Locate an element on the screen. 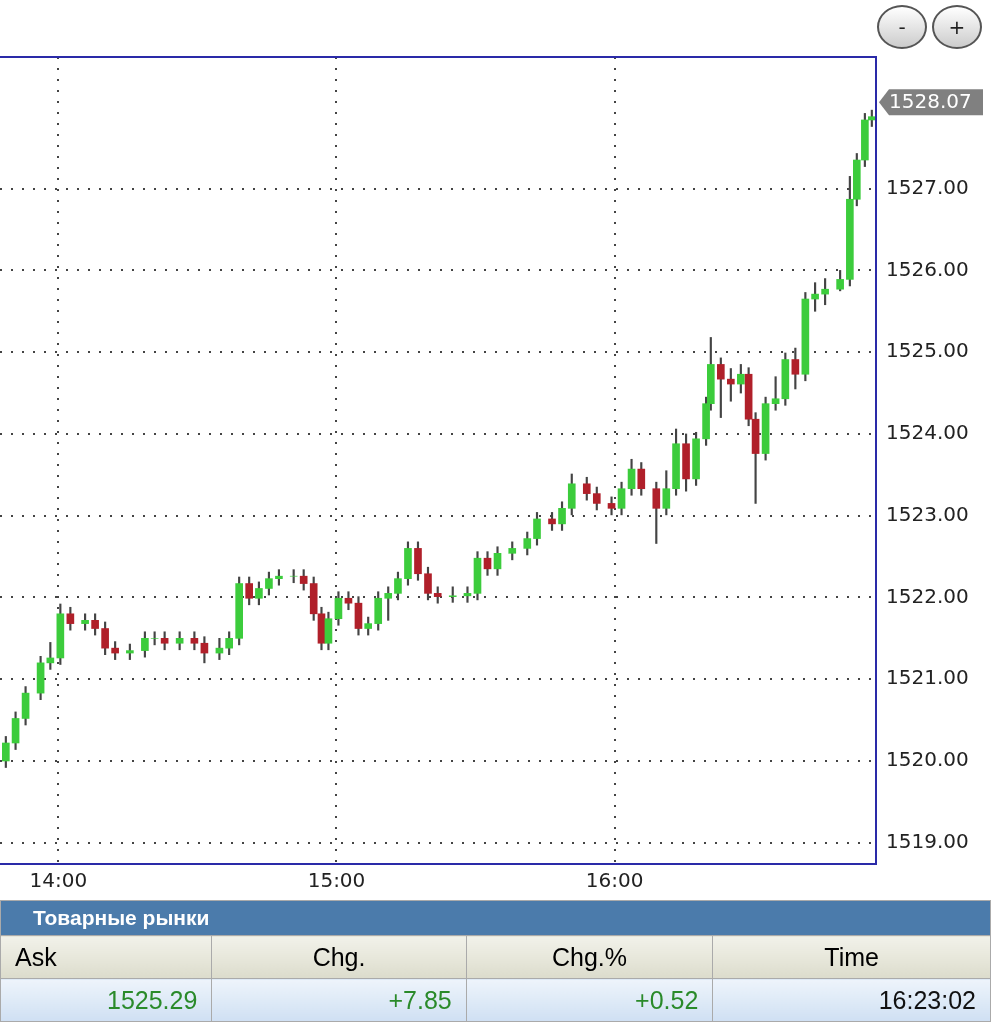  plus-button: + is located at coordinates (957, 27).